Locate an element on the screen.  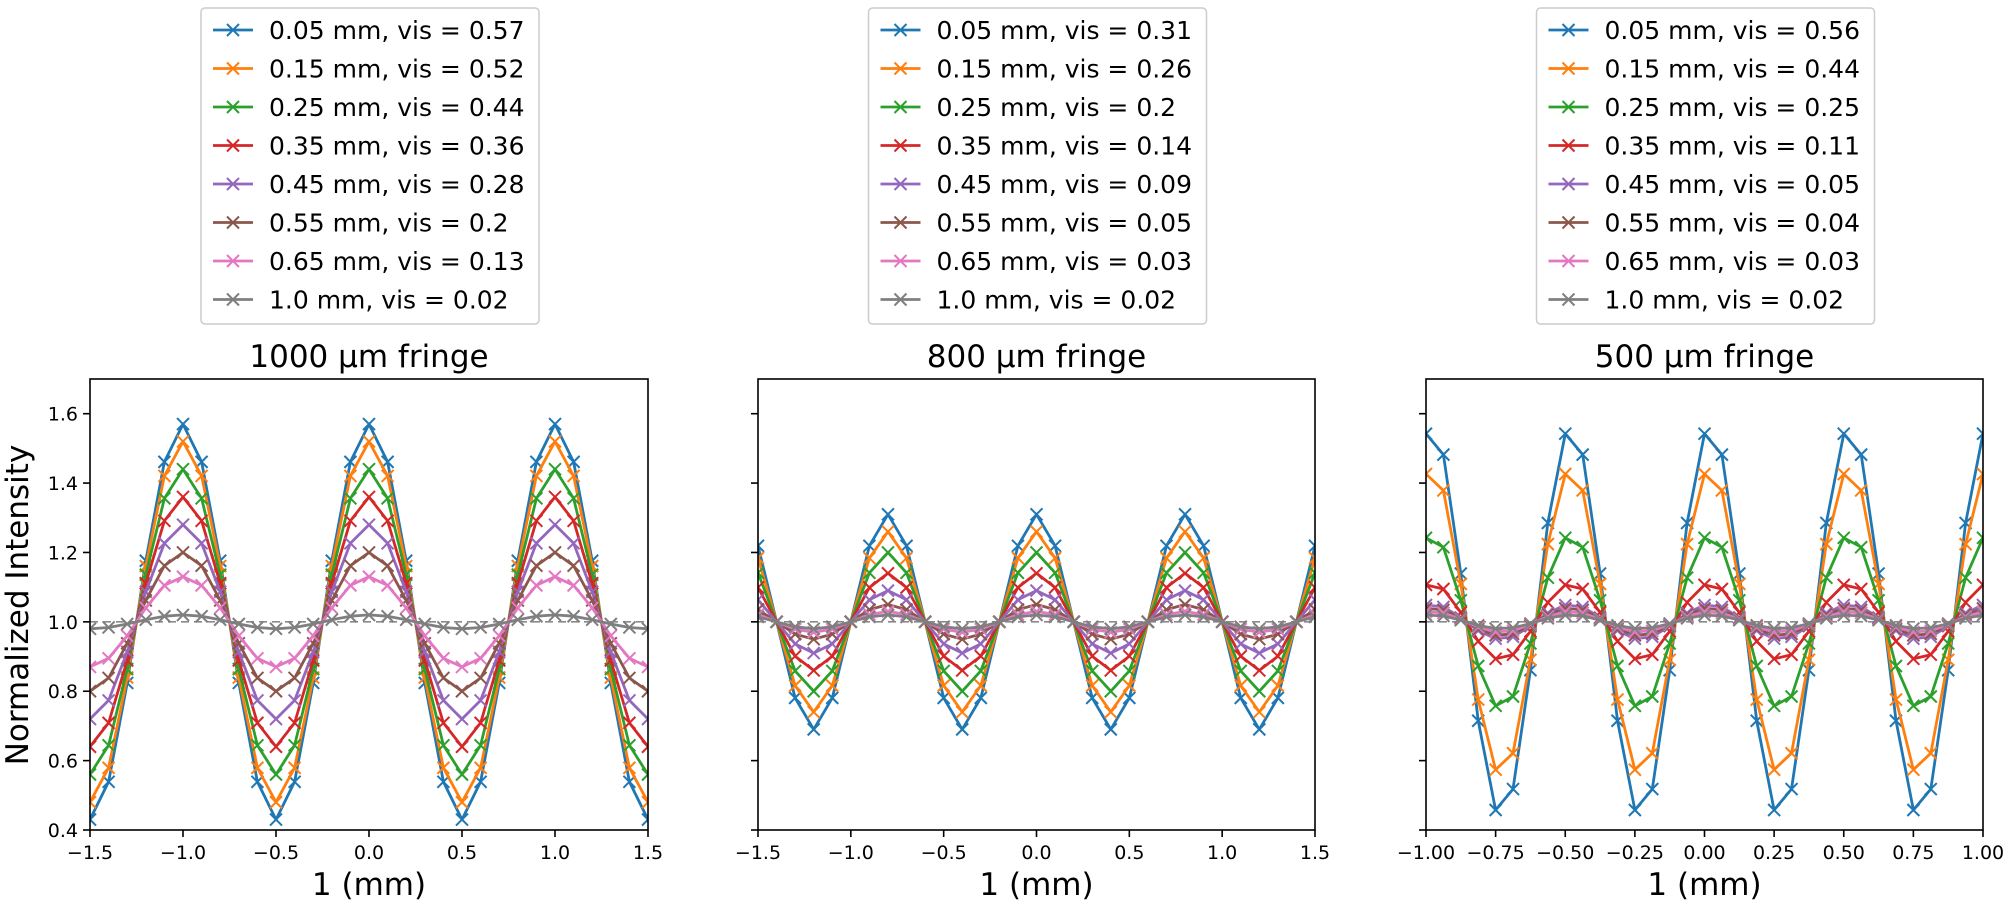
legend-item: 0.15 mm, vis = 0.44 is located at coordinates (1704, 69).